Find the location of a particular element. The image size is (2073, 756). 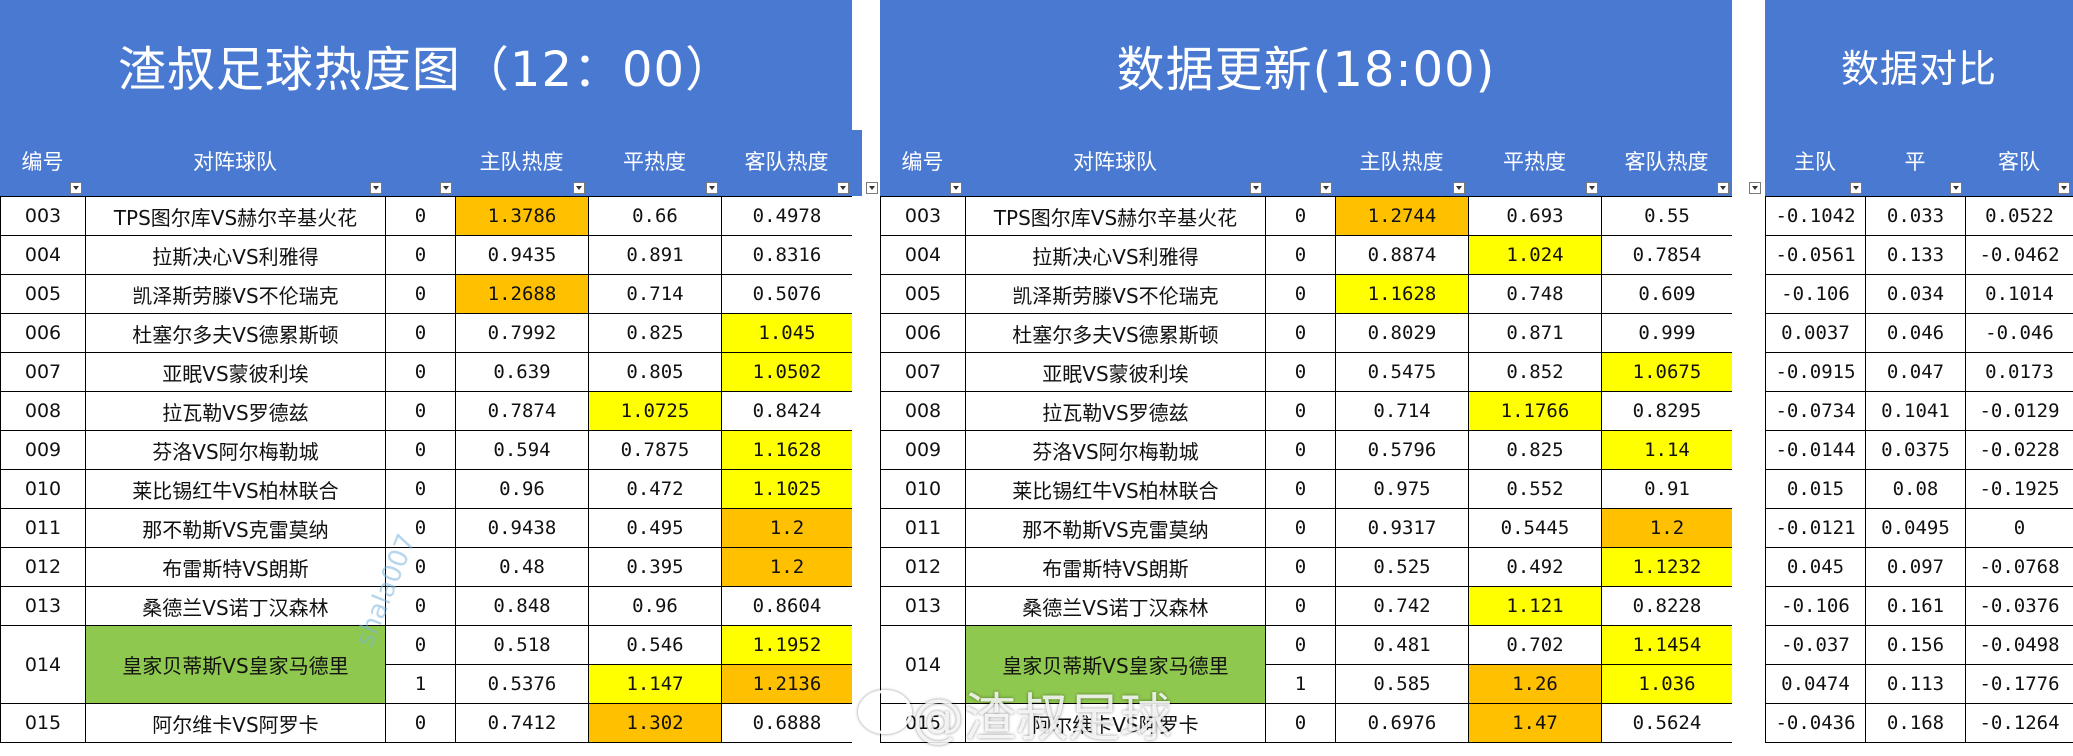

cell-diff-away: -0.1776 is located at coordinates (2019, 684).